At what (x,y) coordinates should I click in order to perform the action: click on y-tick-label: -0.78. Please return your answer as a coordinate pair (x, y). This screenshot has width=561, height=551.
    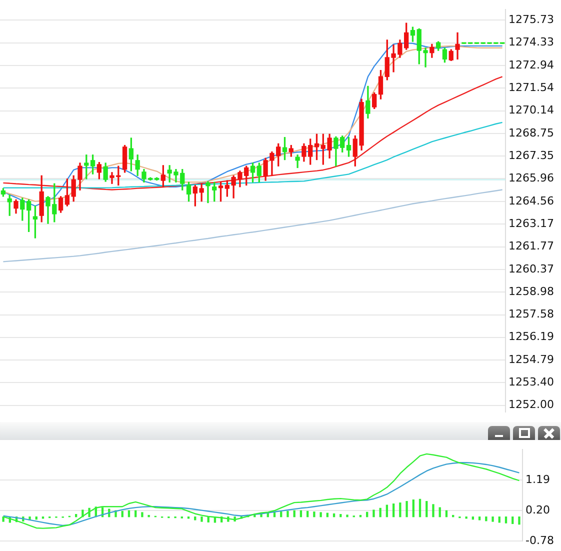
    Looking at the image, I should click on (540, 540).